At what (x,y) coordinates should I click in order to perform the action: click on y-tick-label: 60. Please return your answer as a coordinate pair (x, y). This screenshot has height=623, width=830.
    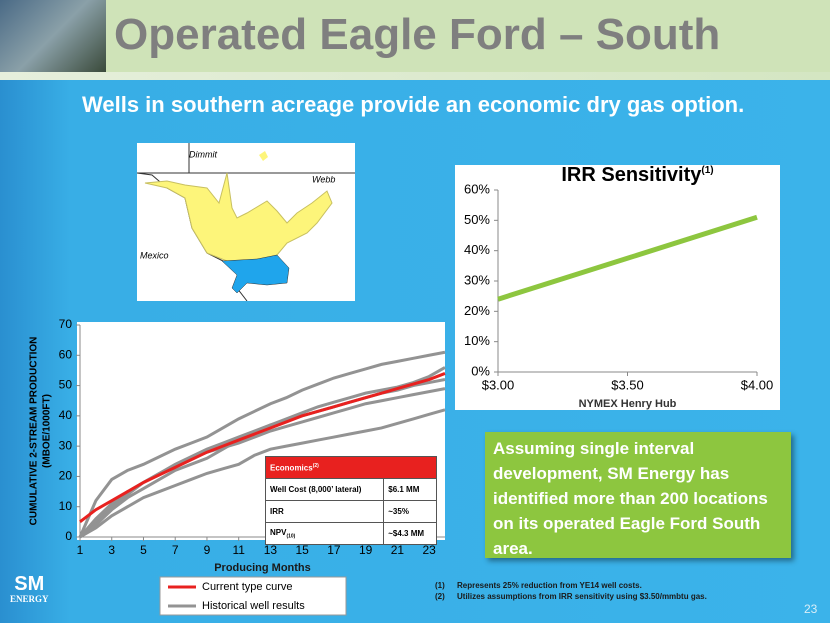
    Looking at the image, I should click on (66, 354).